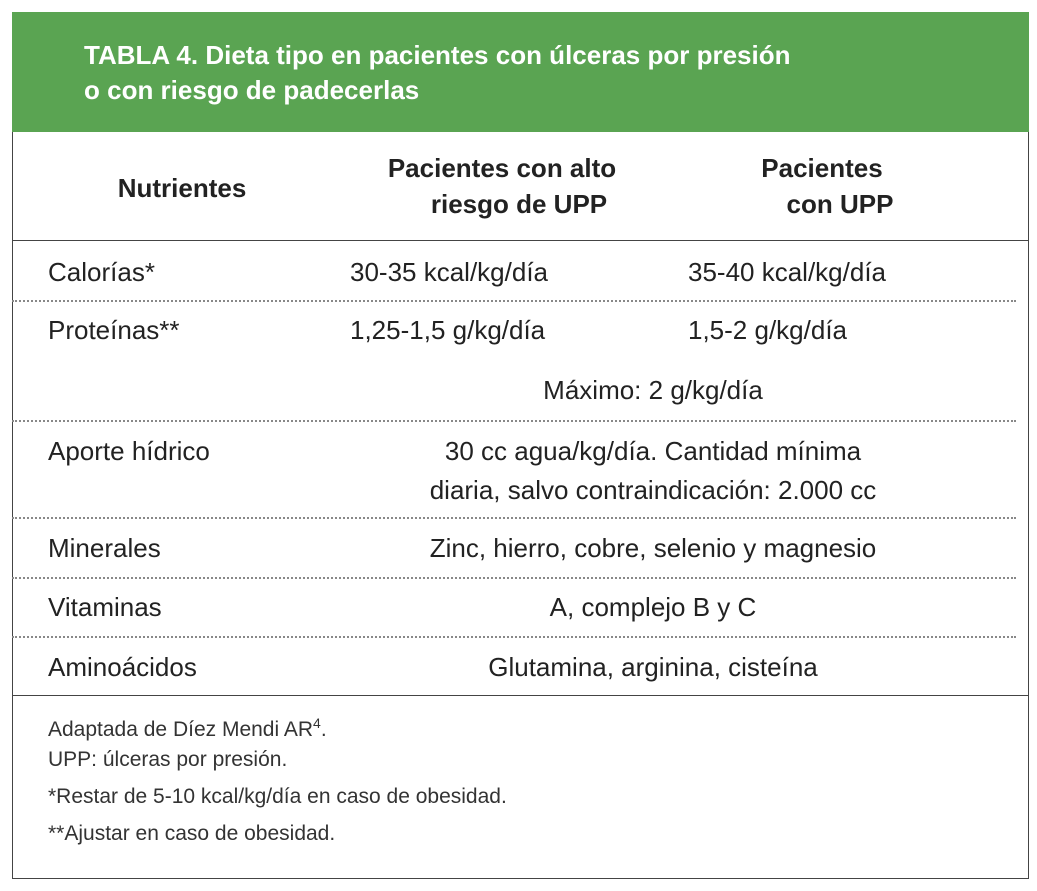  What do you see at coordinates (822, 168) in the screenshot?
I see `column-header: Pacientes` at bounding box center [822, 168].